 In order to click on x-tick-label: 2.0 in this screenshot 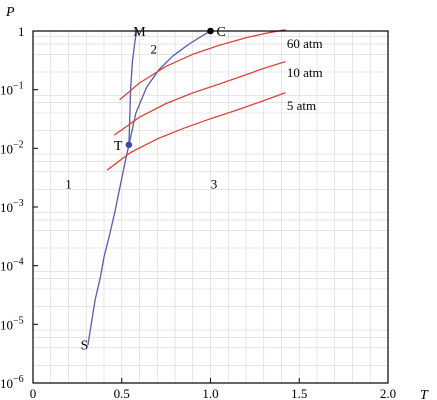, I will do `click(388, 393)`.